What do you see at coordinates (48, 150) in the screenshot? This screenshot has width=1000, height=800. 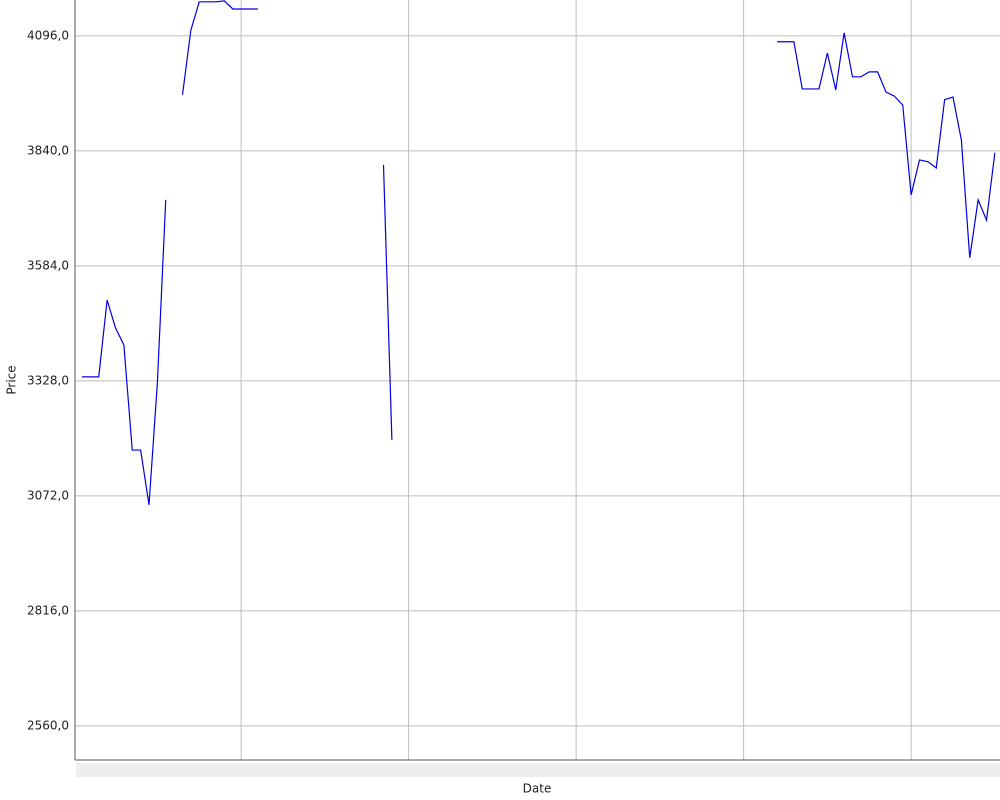 I see `y-tick-label: 3840,0` at bounding box center [48, 150].